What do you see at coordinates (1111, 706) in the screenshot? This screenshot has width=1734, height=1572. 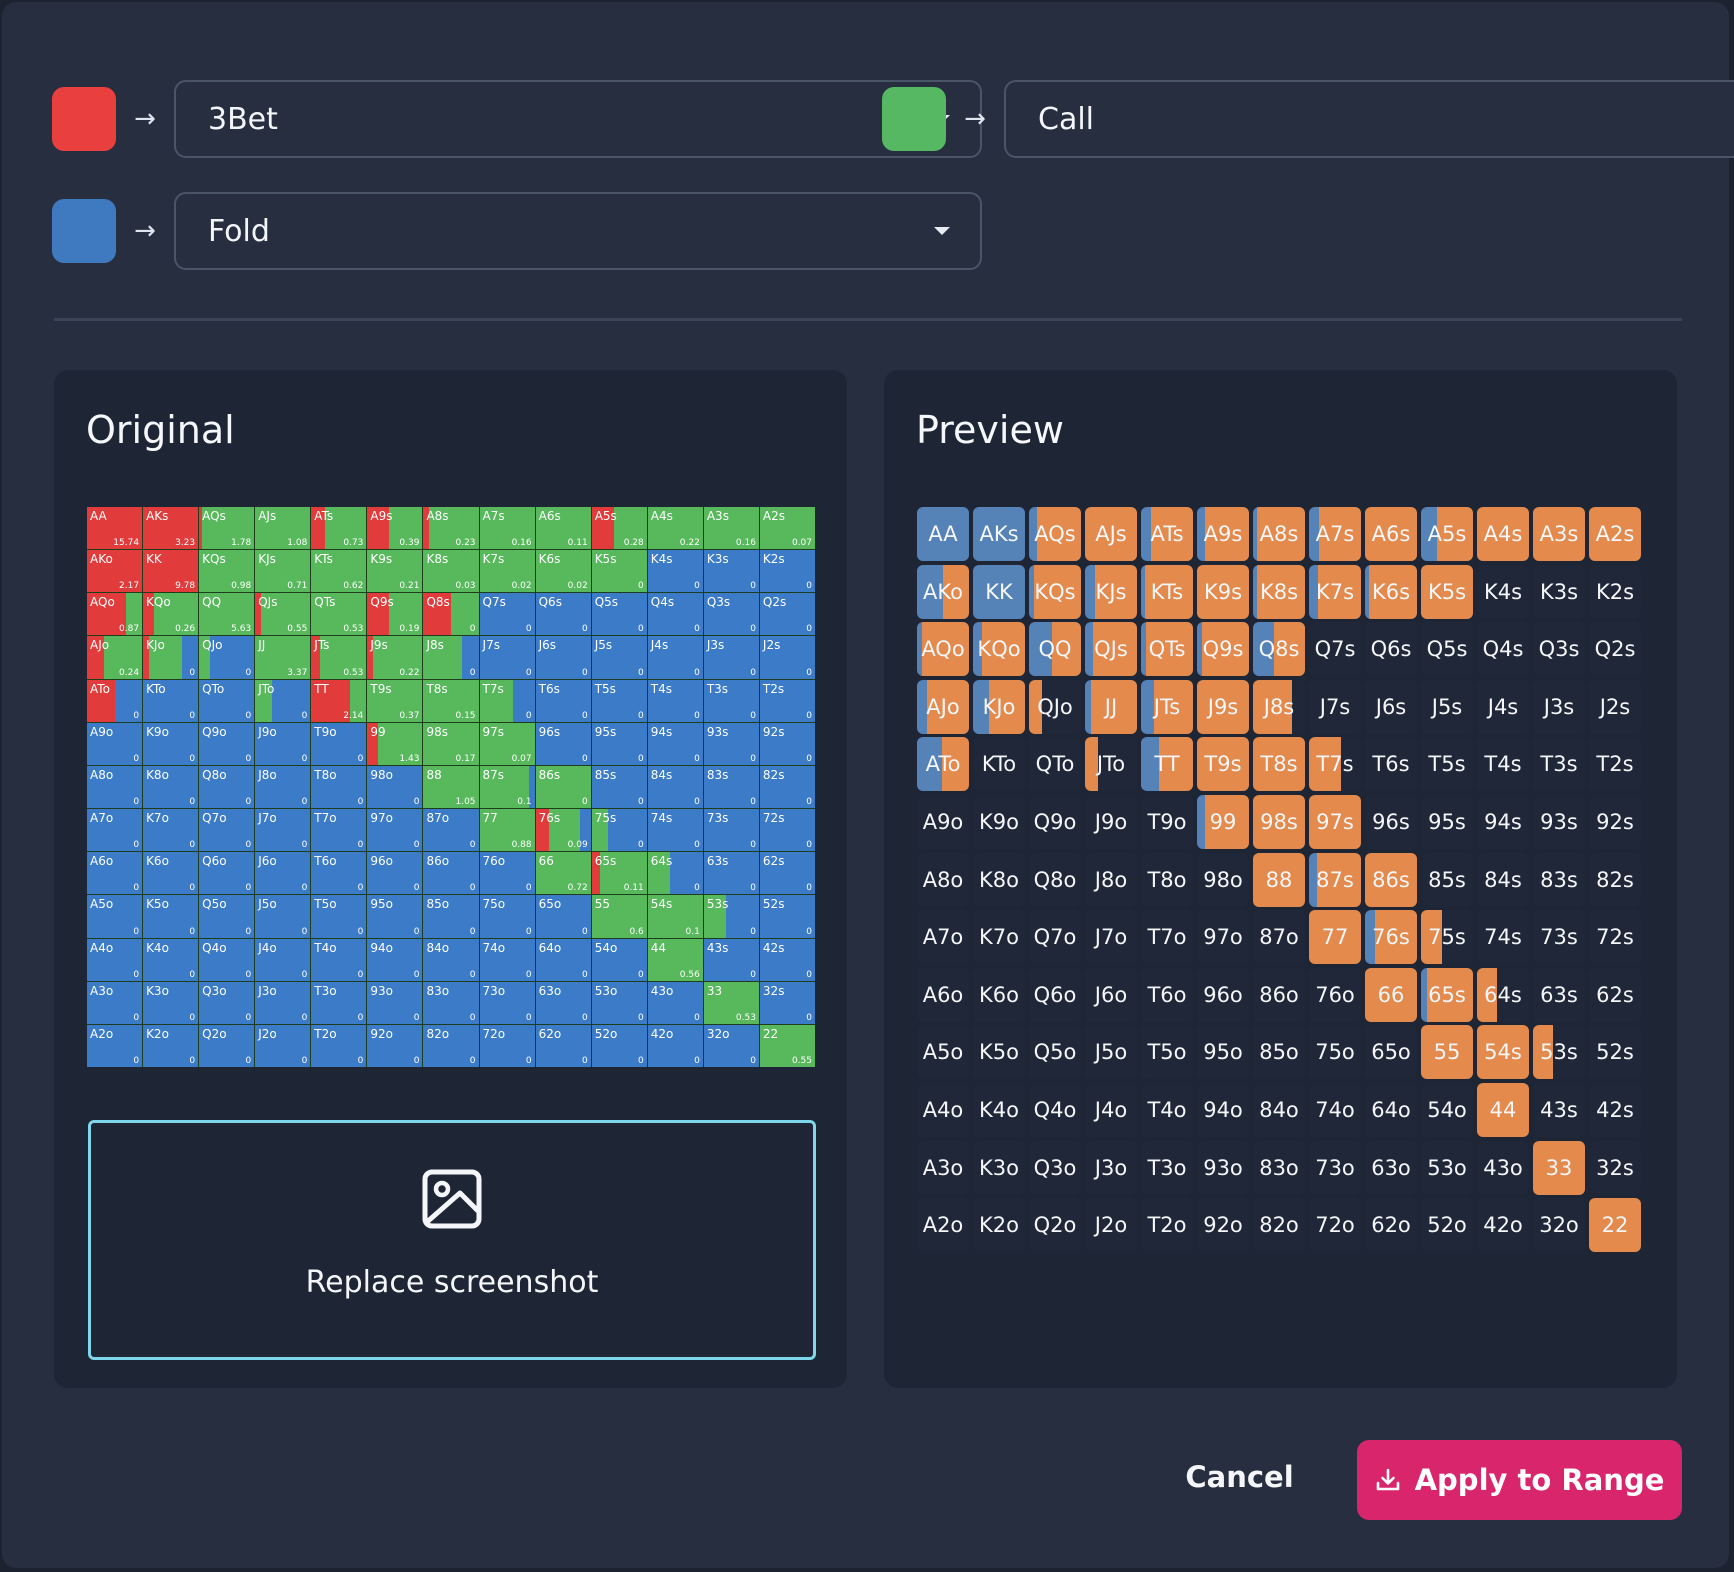 I see `preview-cell: JJ` at bounding box center [1111, 706].